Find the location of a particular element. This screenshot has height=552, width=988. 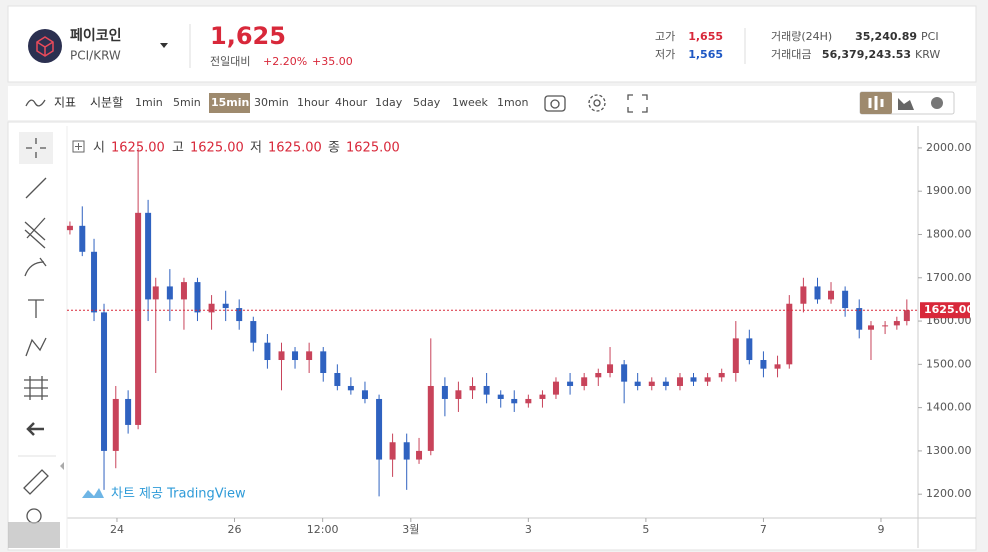

stat-value: 1,565 is located at coordinates (705, 54).